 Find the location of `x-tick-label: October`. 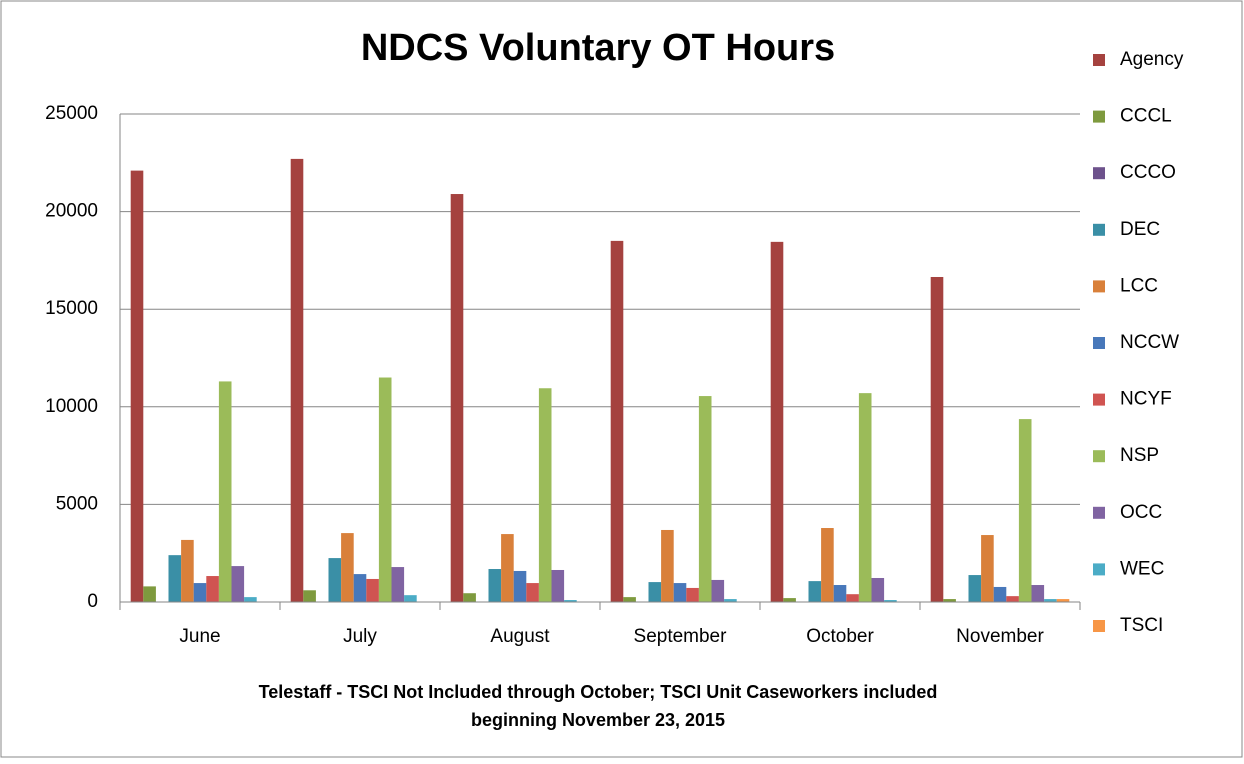

x-tick-label: October is located at coordinates (840, 636).